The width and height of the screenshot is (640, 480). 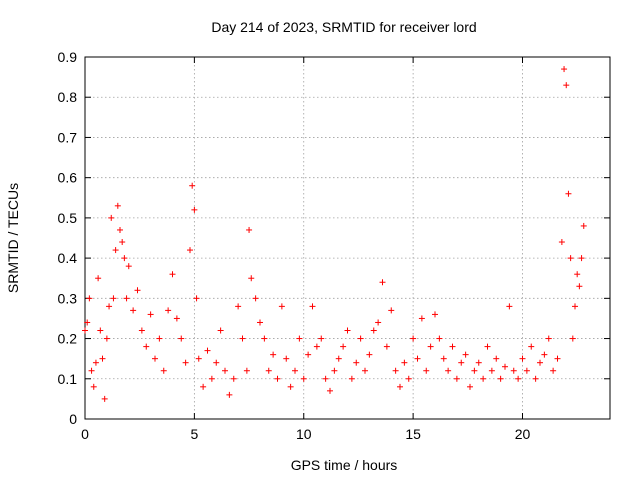 I want to click on y-tick-label: 0.4, so click(x=68, y=258).